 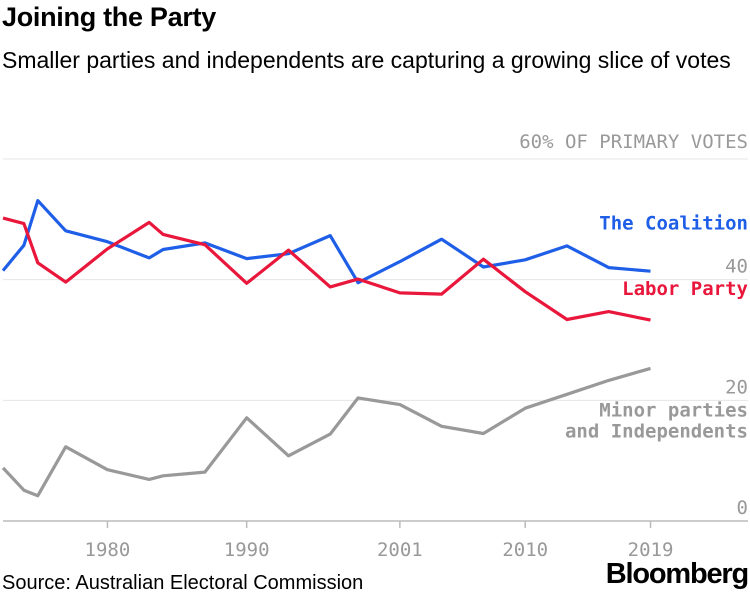 I want to click on series-label-2: Minor parties, so click(x=673, y=411).